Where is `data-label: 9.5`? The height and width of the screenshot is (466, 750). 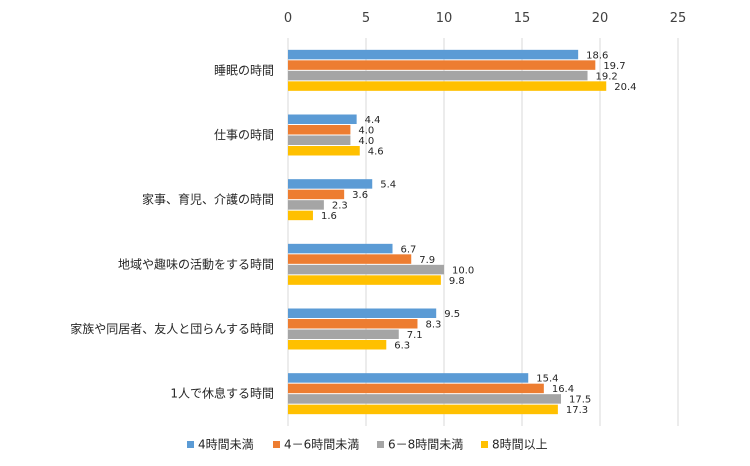
data-label: 9.5 is located at coordinates (452, 314).